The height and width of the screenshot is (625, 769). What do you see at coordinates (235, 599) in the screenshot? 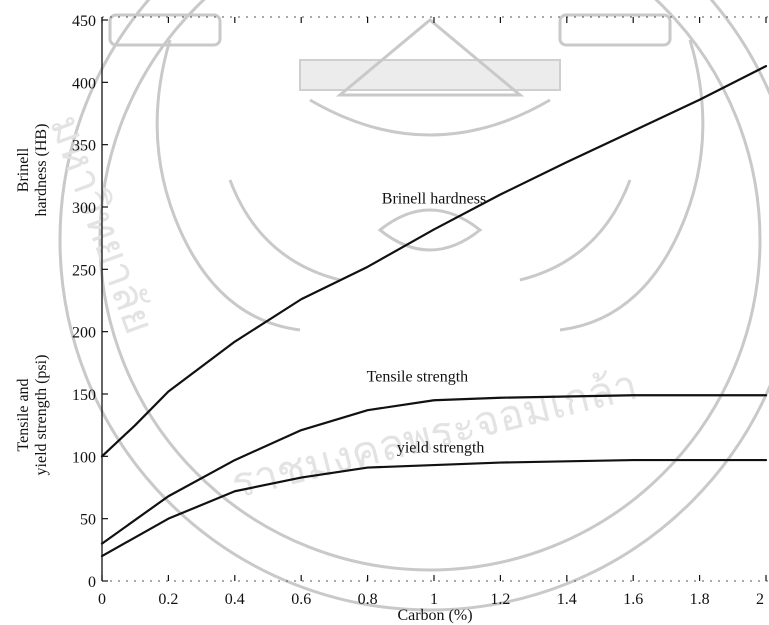
I see `x-tick-label: 0.4` at bounding box center [235, 599].